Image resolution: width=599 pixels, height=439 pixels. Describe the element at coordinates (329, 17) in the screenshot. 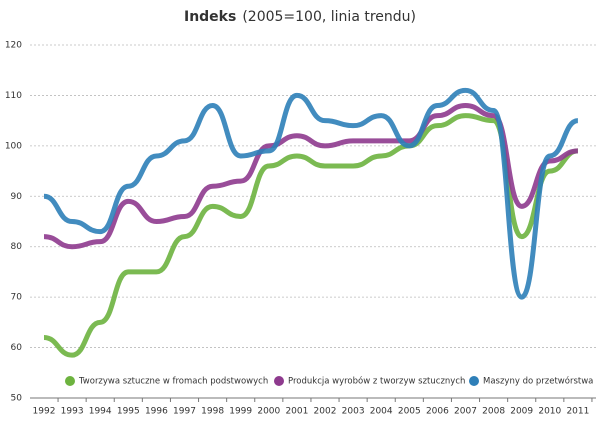

I see `chart-subtitle: (2005=100, linia trendu)` at that location.